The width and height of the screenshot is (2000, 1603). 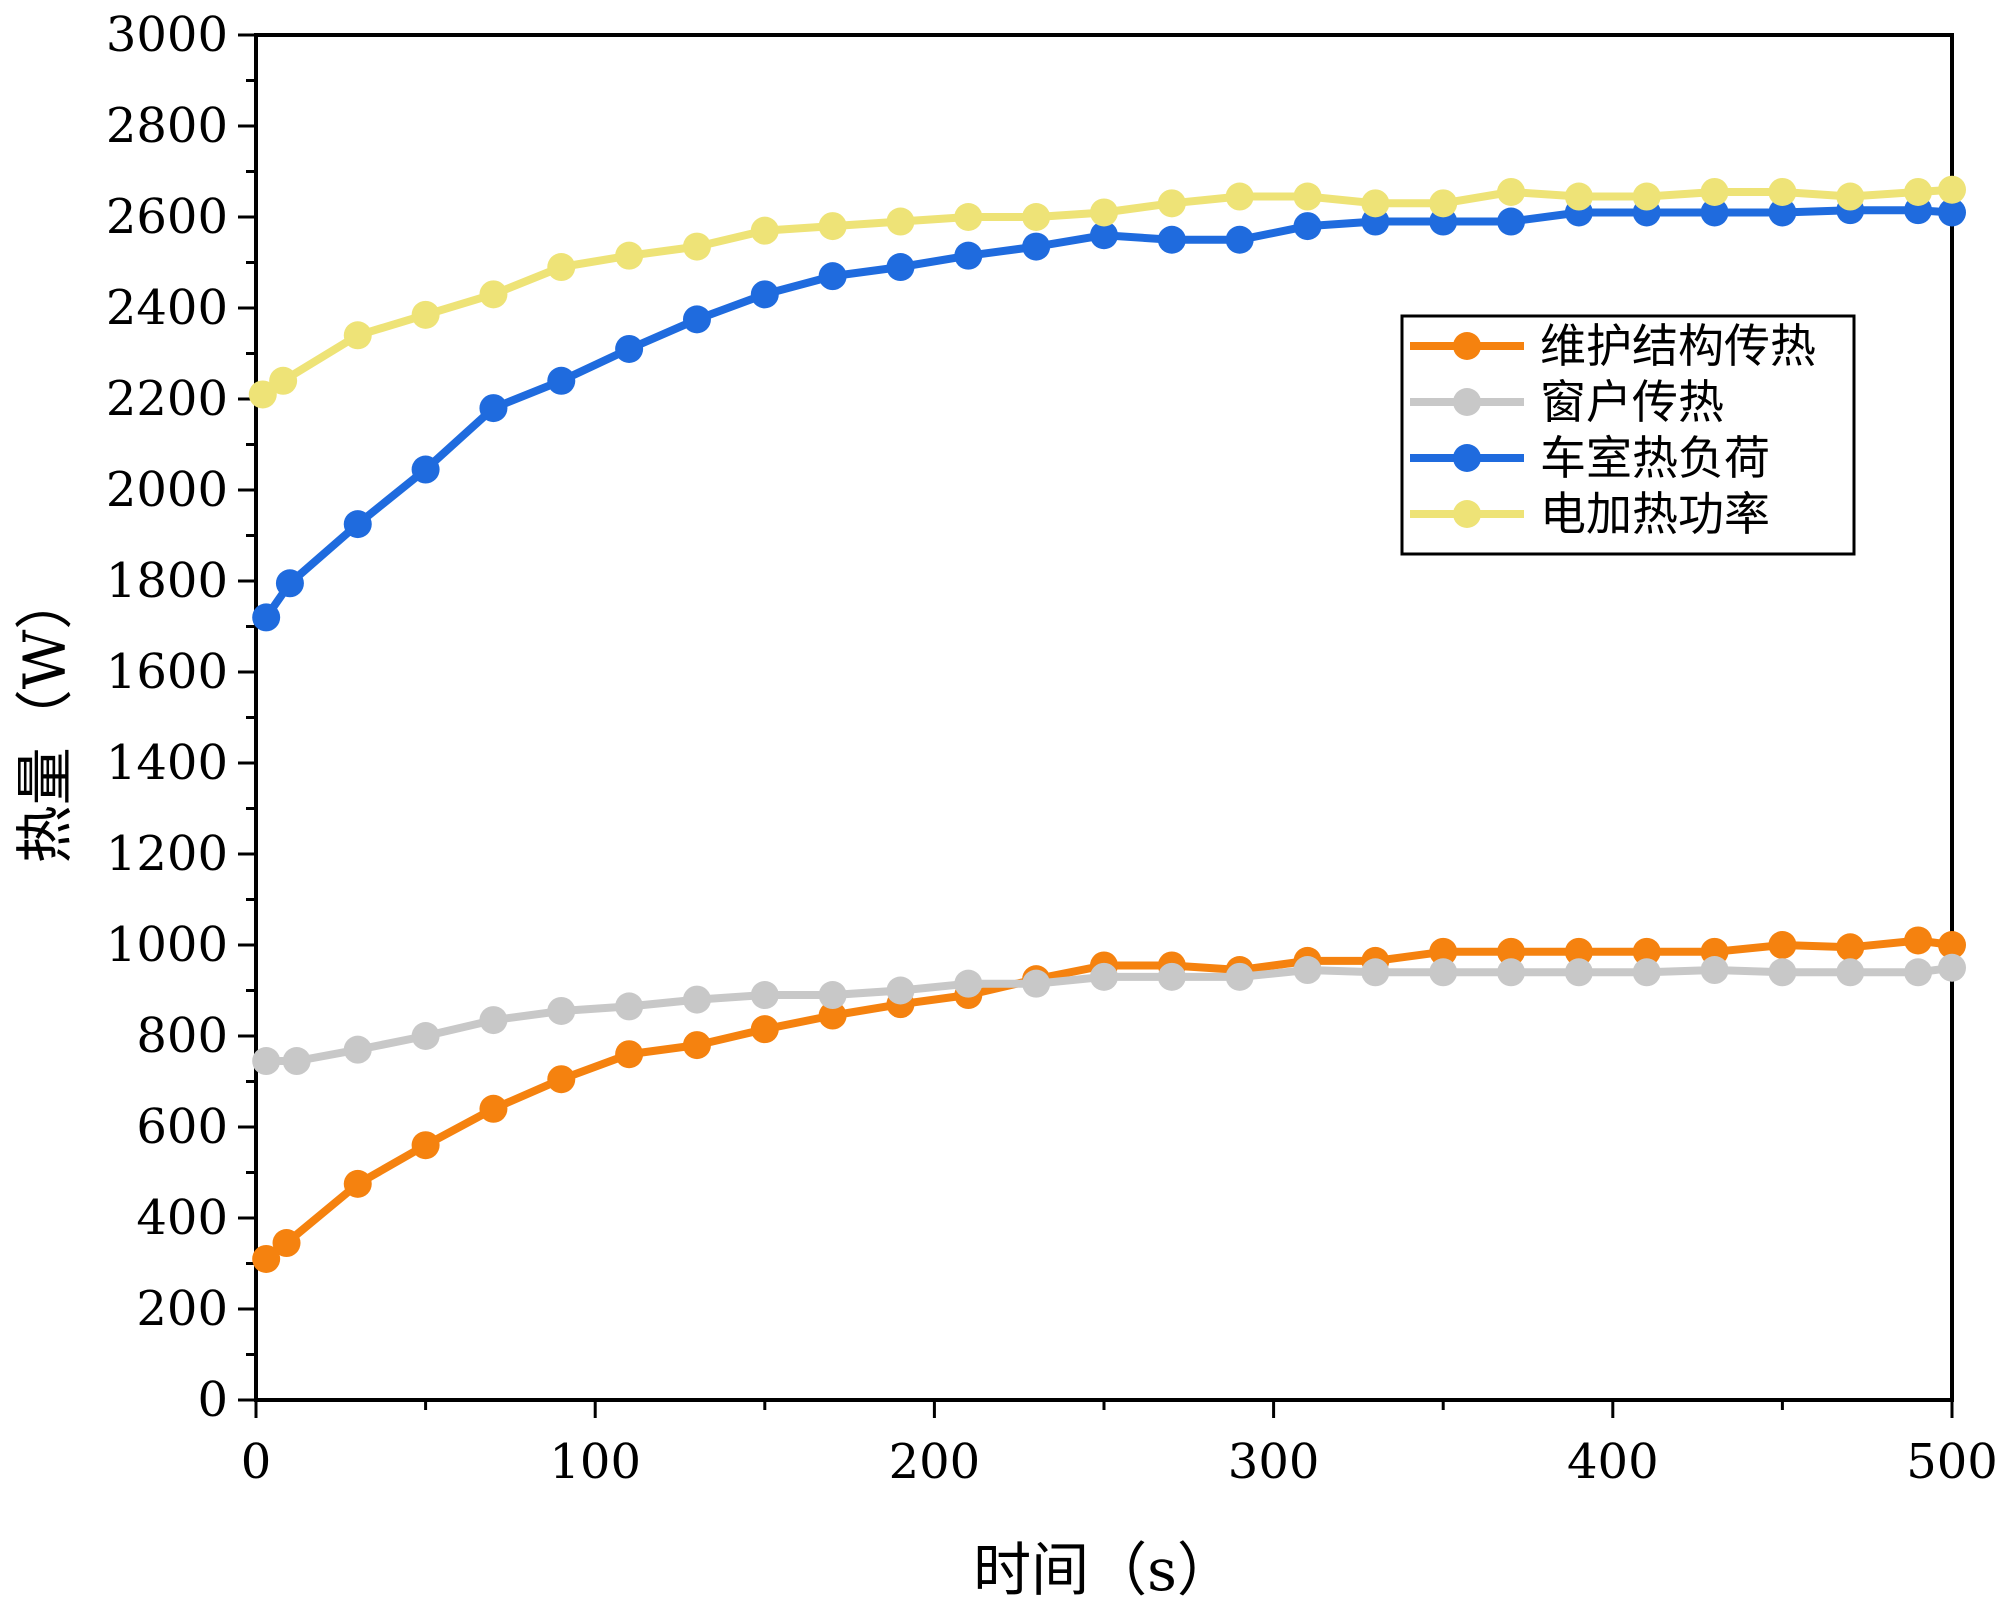 I want to click on legend-label: 车室热负荷, so click(x=1655, y=458).